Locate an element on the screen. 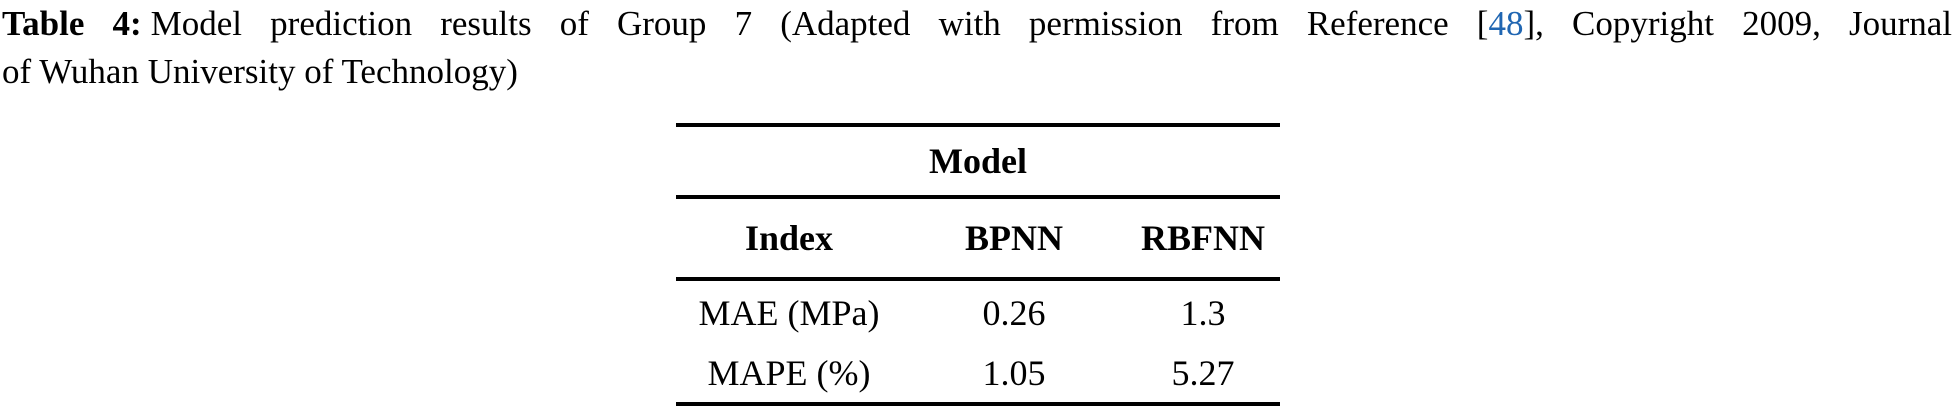 This screenshot has width=1955, height=413. citation-link-48: 48 is located at coordinates (1506, 23).